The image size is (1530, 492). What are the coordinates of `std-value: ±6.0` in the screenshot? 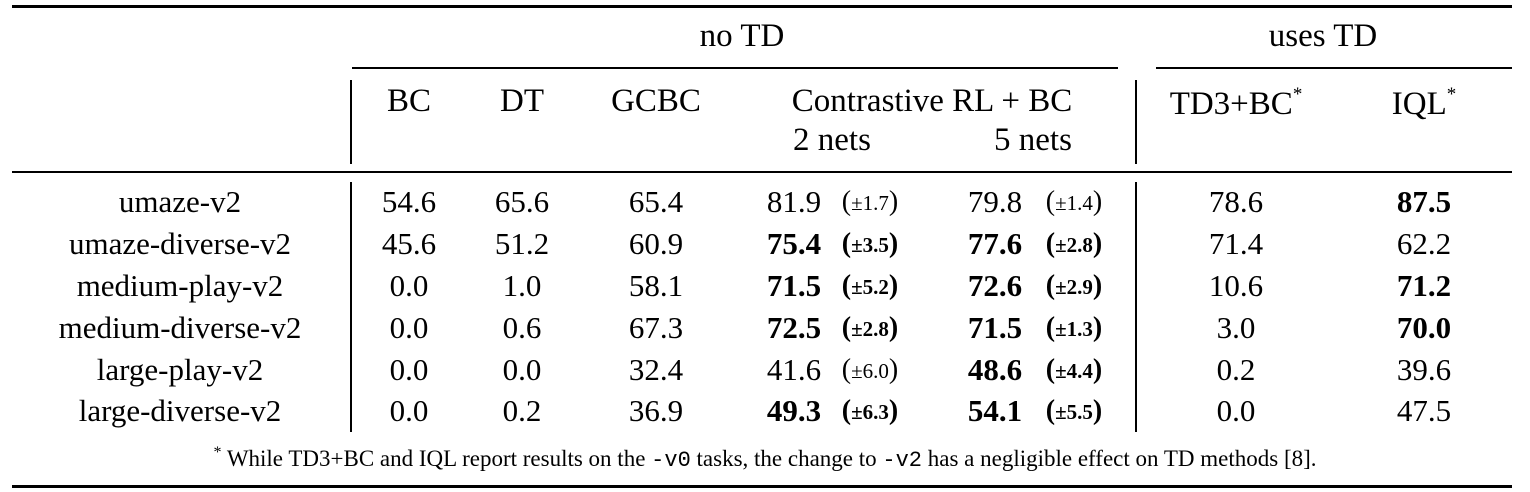 It's located at (870, 371).